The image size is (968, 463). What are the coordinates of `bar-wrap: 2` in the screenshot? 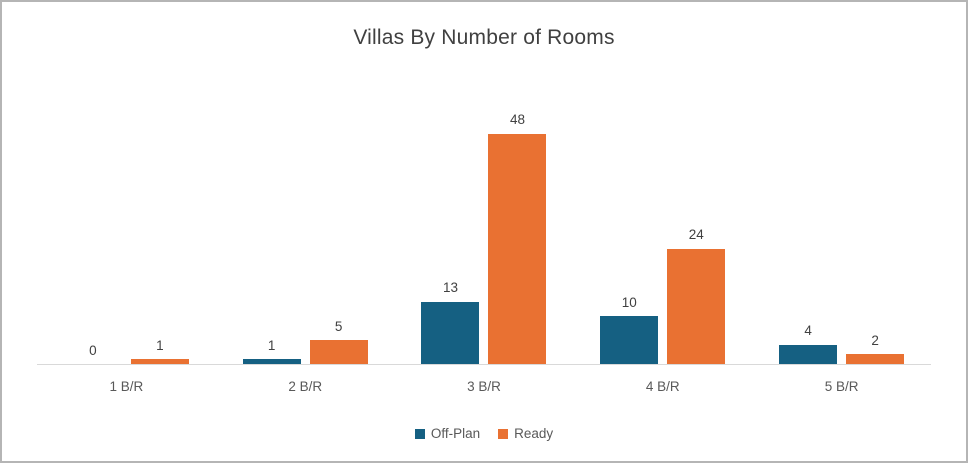 It's located at (875, 348).